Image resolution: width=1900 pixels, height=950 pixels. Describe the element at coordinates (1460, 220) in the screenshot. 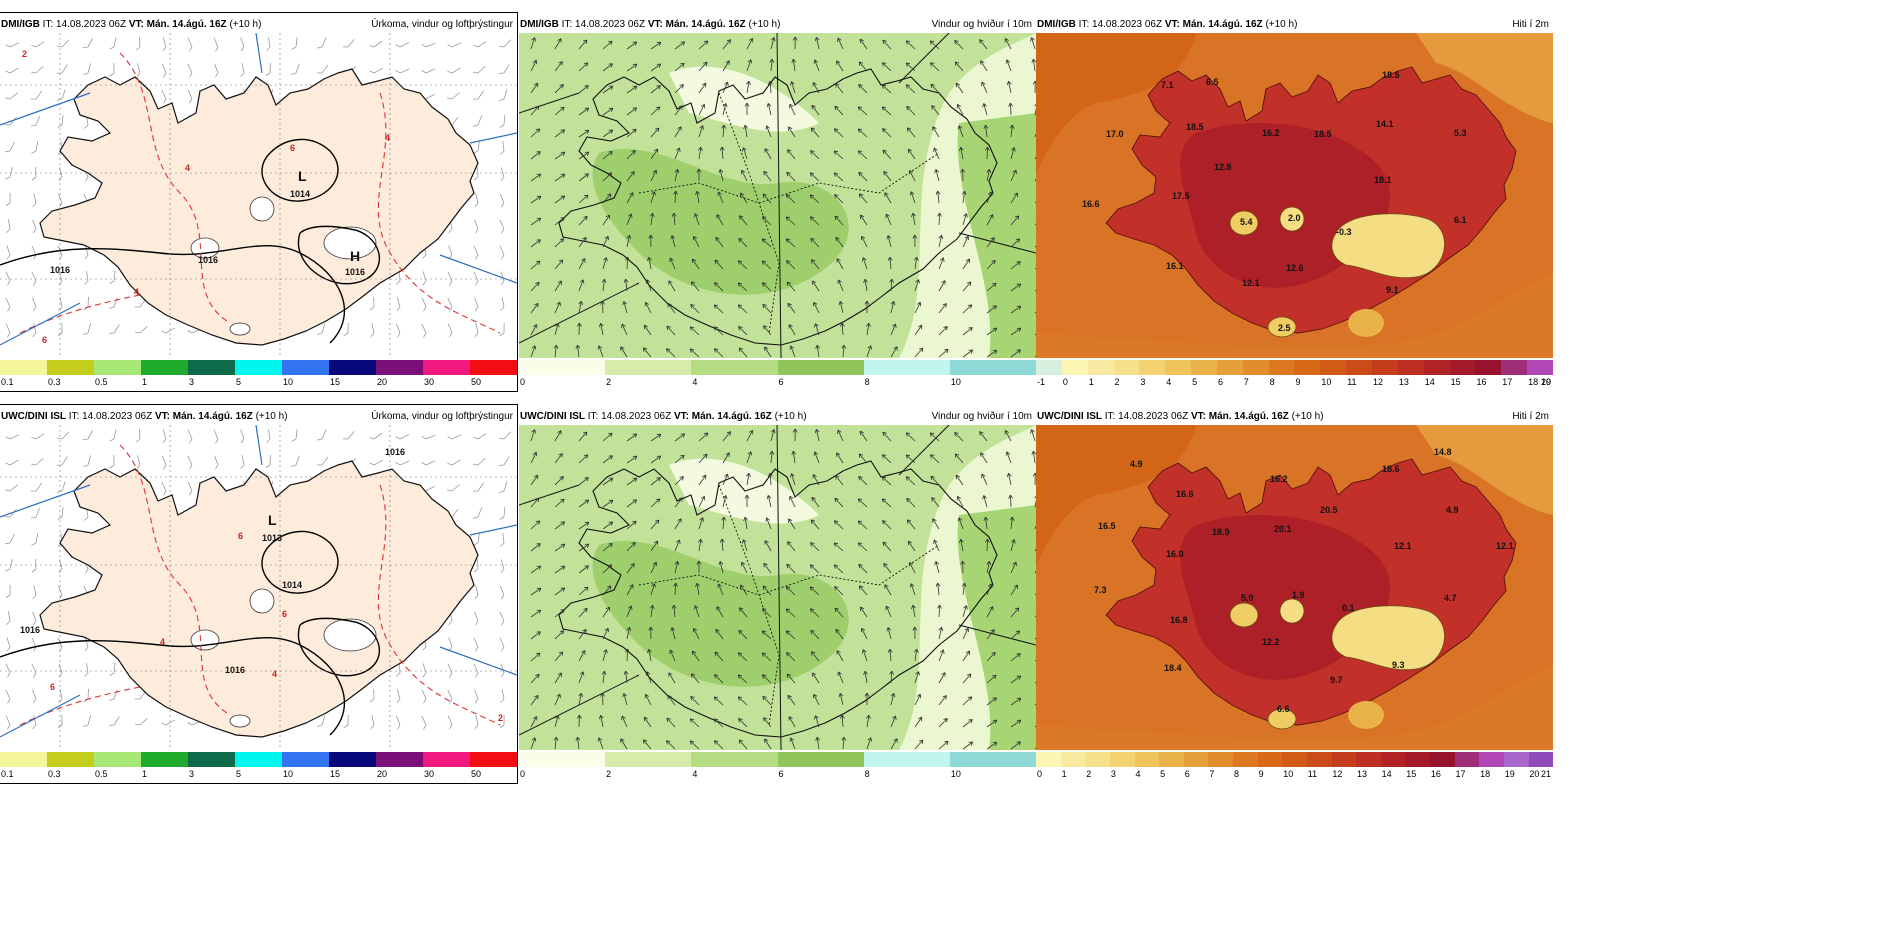

I see `map-value-label: 6.1` at that location.